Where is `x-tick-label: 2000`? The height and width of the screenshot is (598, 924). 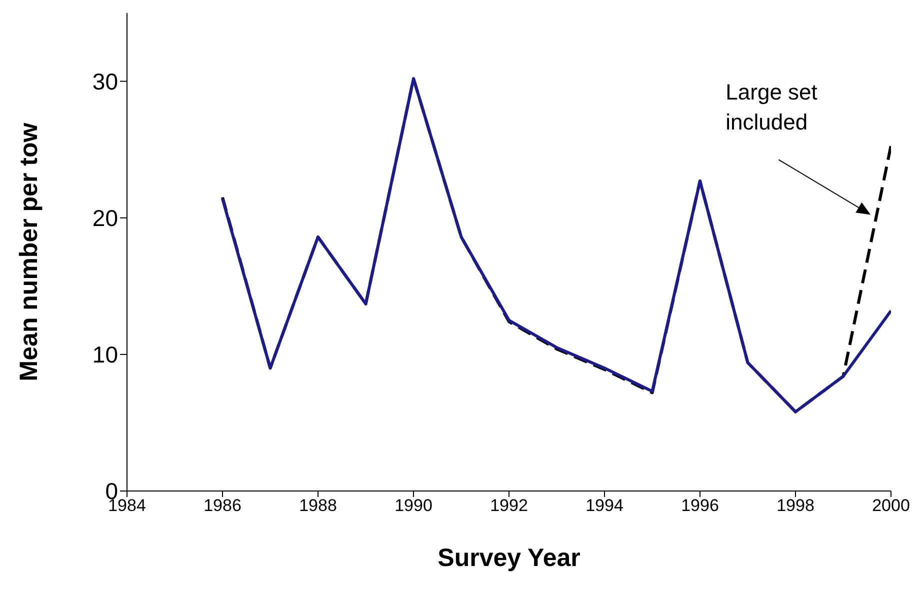 x-tick-label: 2000 is located at coordinates (891, 506).